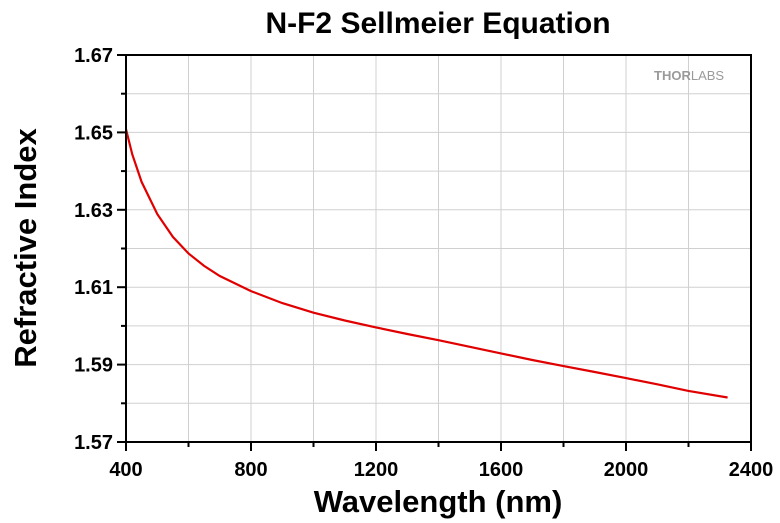  Describe the element at coordinates (501, 470) in the screenshot. I see `x-tick-label: 1600` at that location.